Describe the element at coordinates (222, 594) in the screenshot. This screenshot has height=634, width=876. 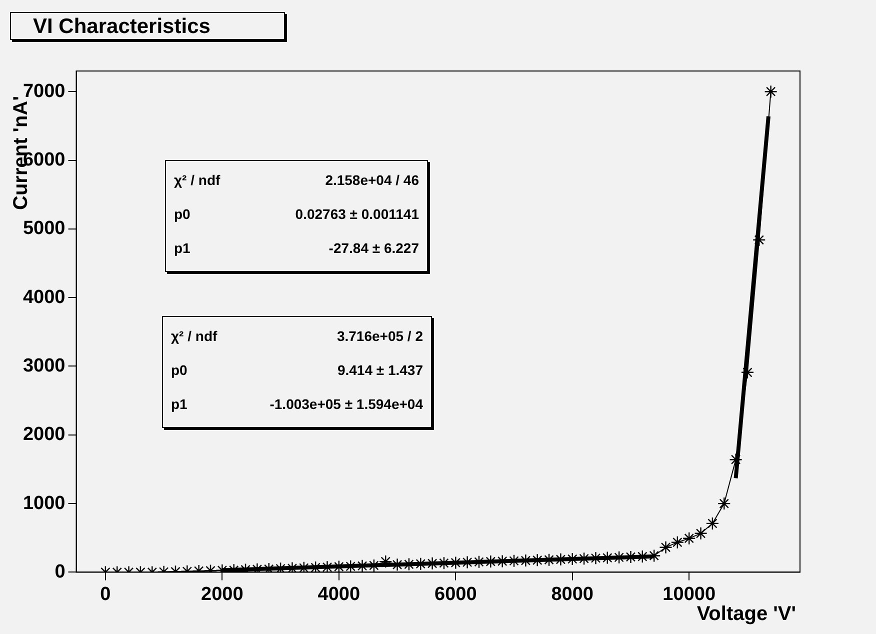
I see `x-tick-label: 2000` at that location.